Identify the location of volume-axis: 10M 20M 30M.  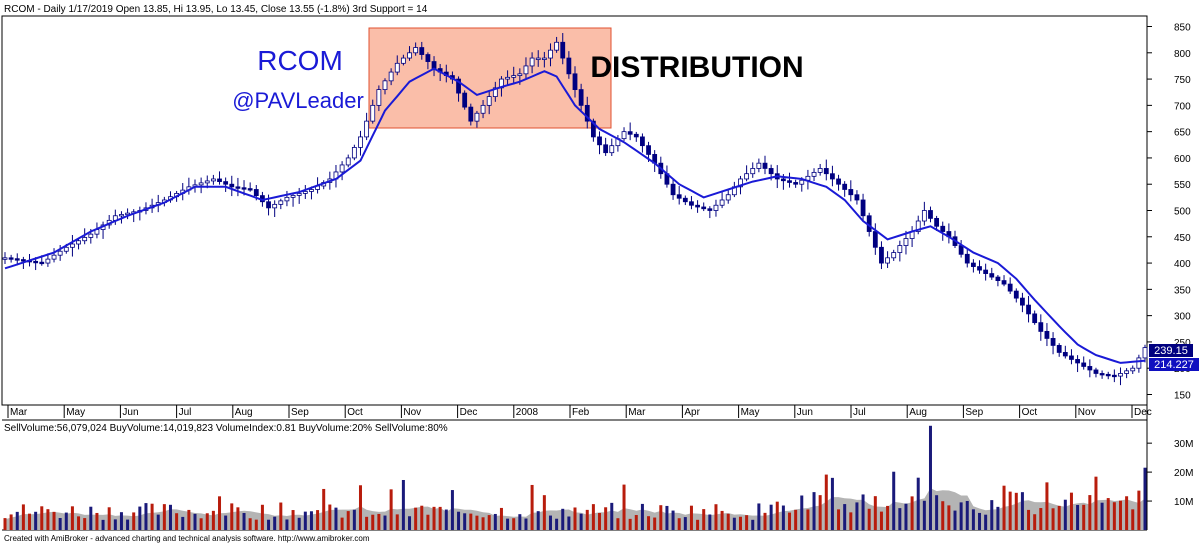
(1170, 473).